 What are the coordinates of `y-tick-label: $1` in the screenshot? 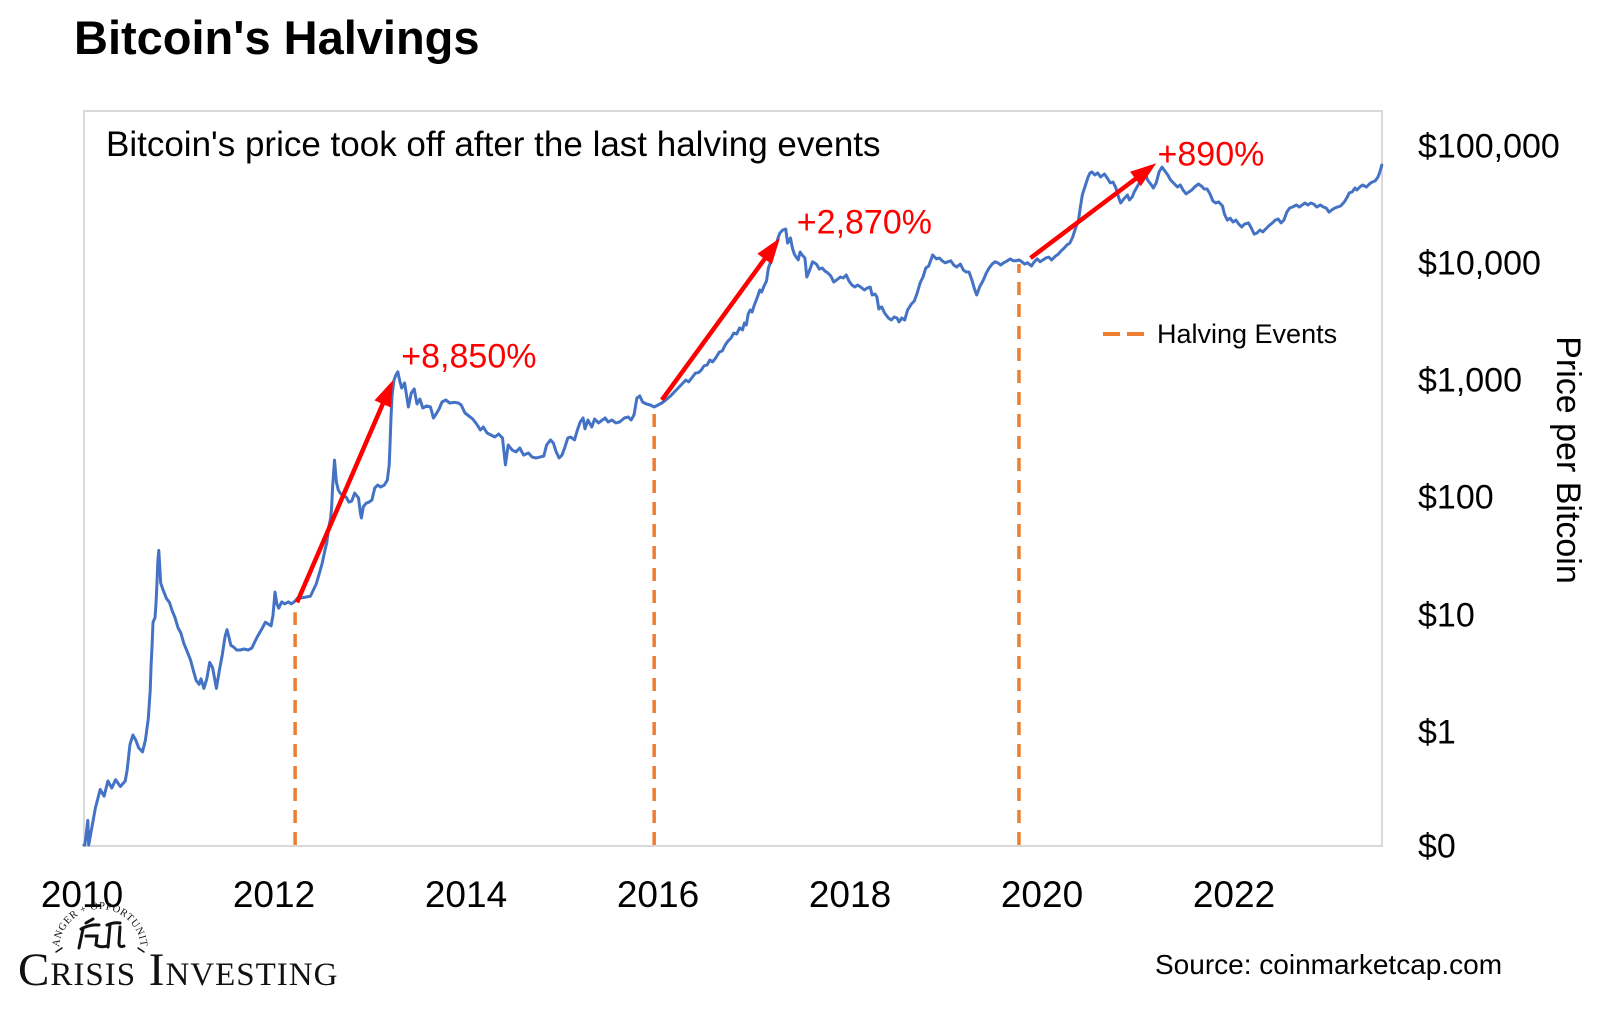 It's located at (1437, 732).